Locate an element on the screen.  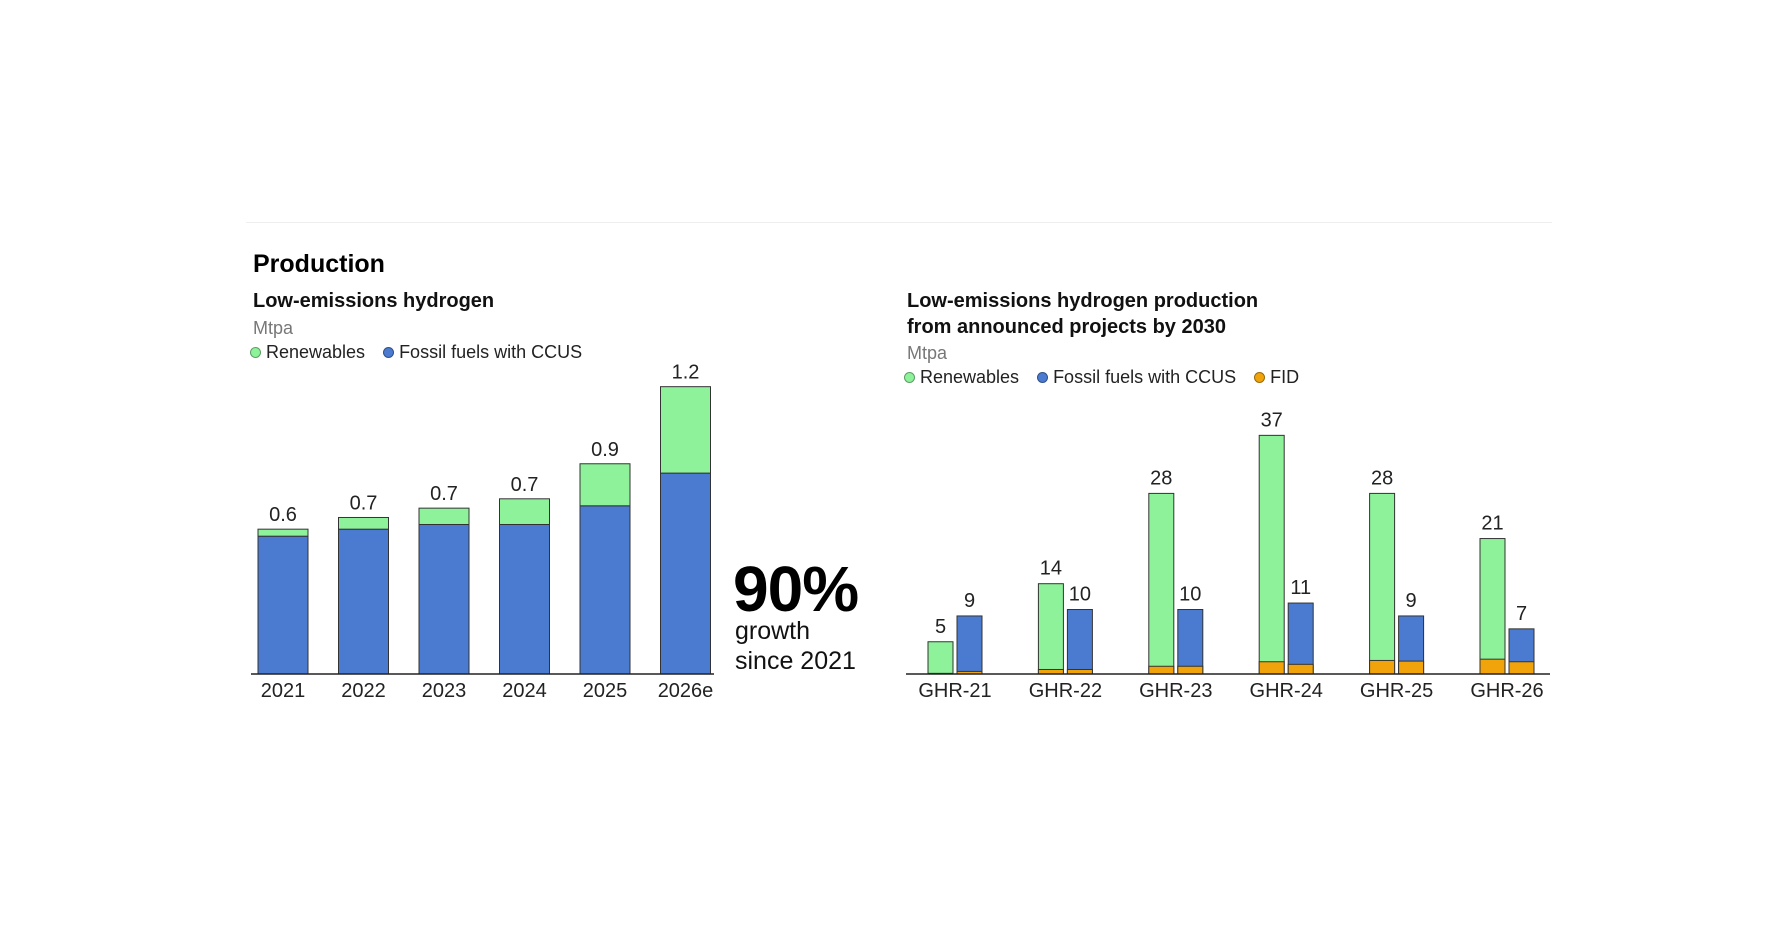
right-chart-title-line2: from announced projects by 2030 is located at coordinates (1066, 327).